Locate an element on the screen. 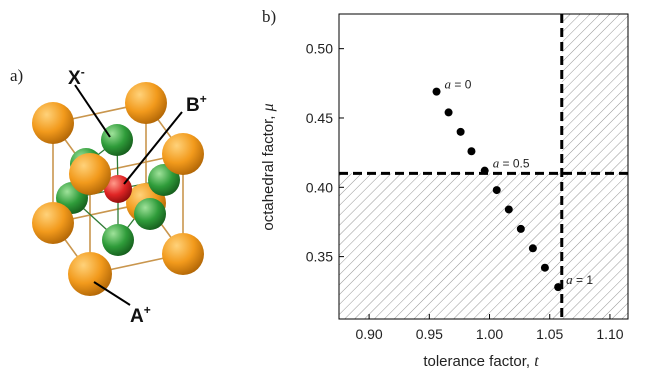 This screenshot has height=375, width=650. data-points is located at coordinates (497, 189).